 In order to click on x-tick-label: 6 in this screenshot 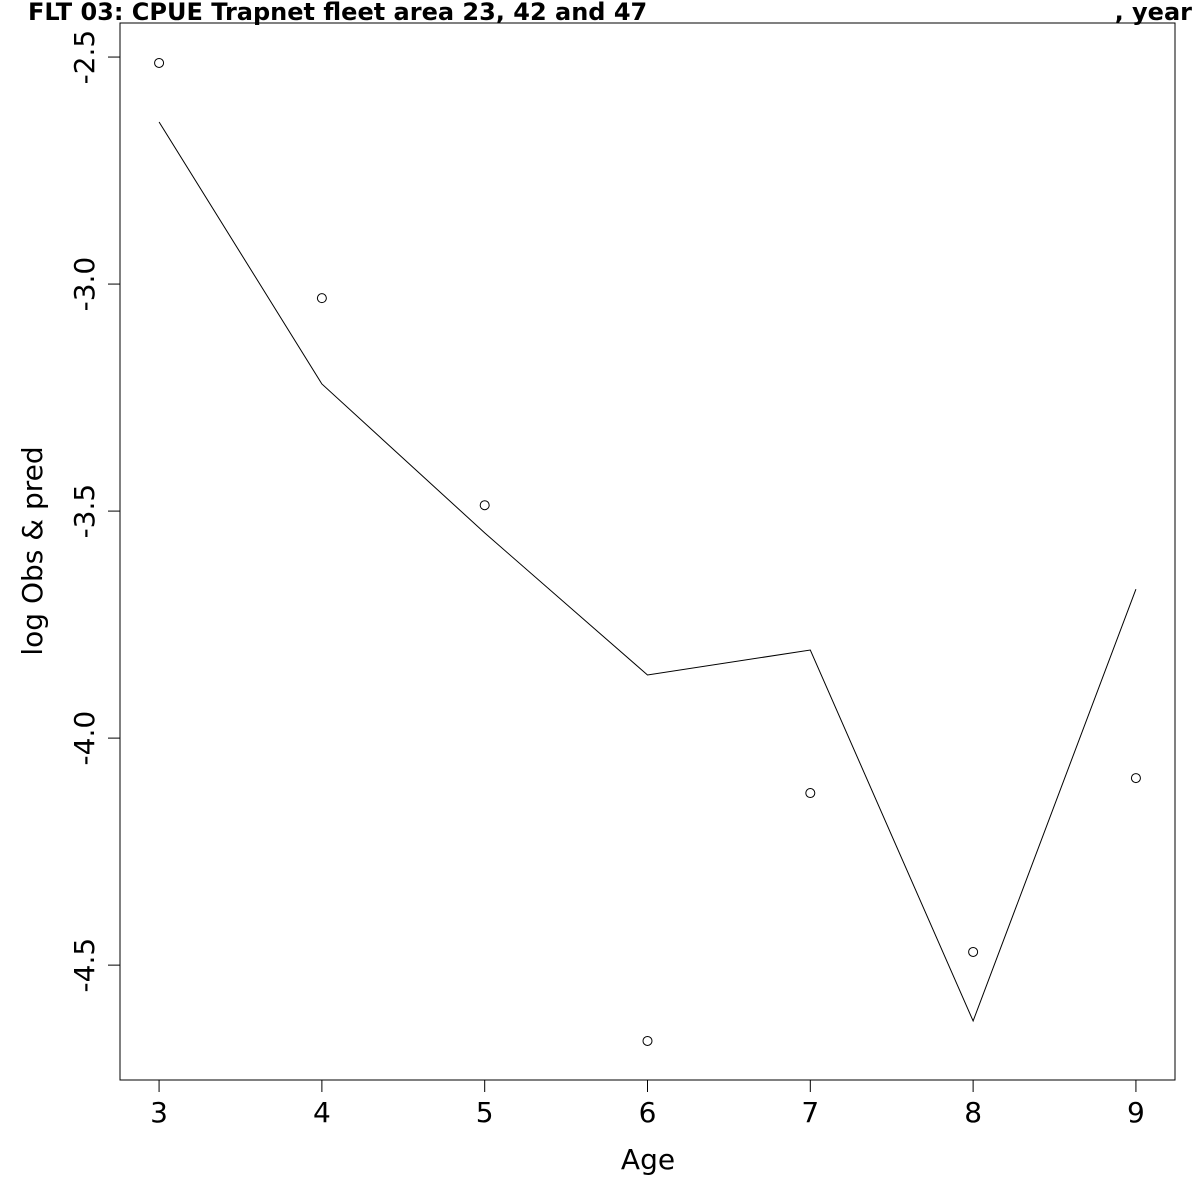, I will do `click(648, 1112)`.